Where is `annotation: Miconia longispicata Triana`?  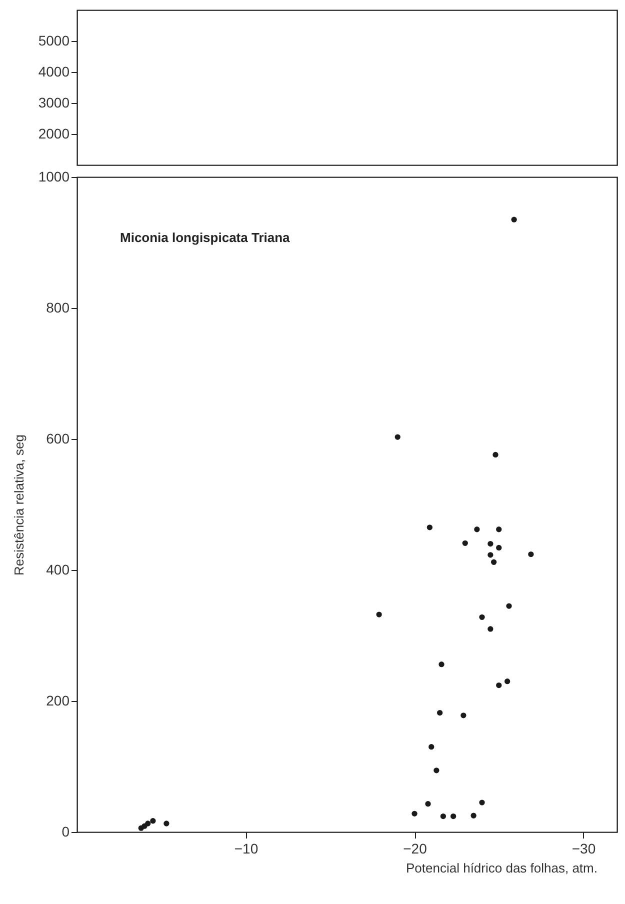 annotation: Miconia longispicata Triana is located at coordinates (205, 237).